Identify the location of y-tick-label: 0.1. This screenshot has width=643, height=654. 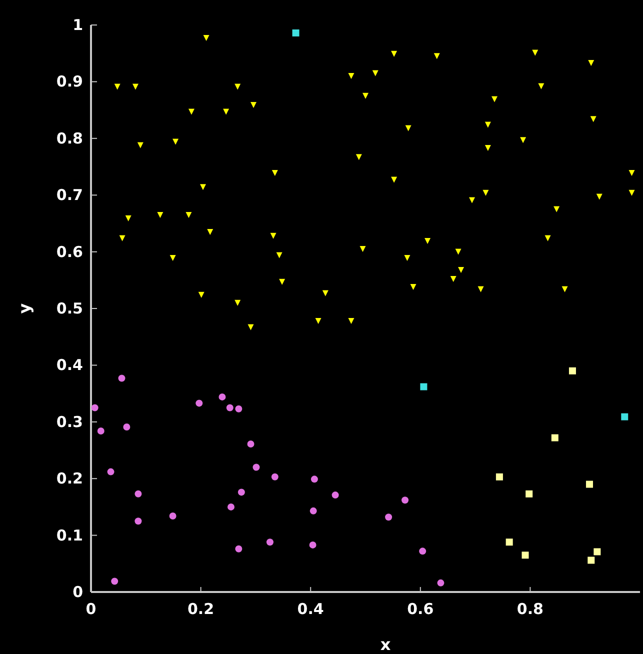
(69, 535).